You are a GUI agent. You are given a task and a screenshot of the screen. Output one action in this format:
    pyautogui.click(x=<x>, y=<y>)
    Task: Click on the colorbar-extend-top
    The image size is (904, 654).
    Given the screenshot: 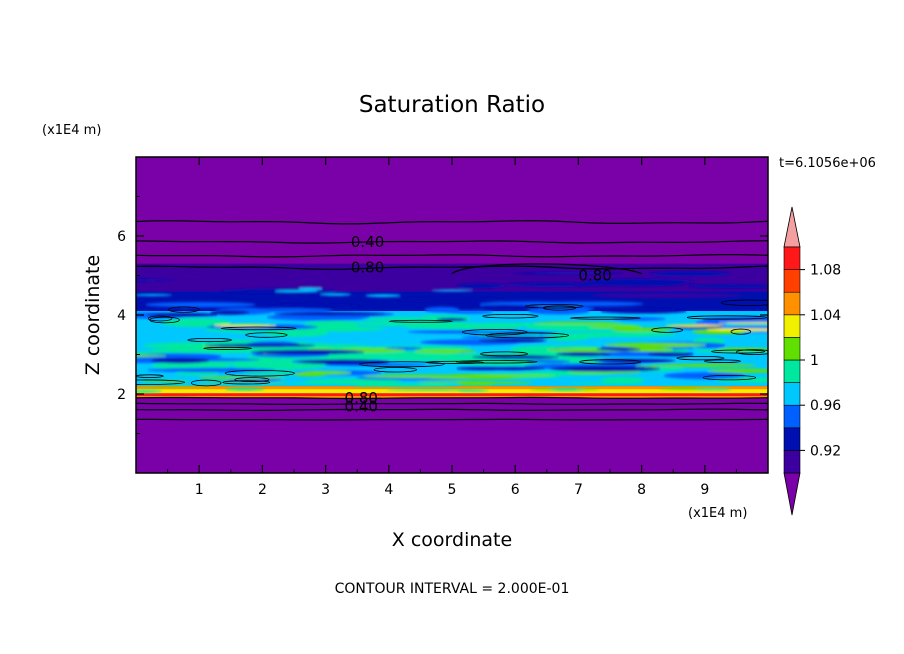 What is the action you would take?
    pyautogui.click(x=792, y=227)
    